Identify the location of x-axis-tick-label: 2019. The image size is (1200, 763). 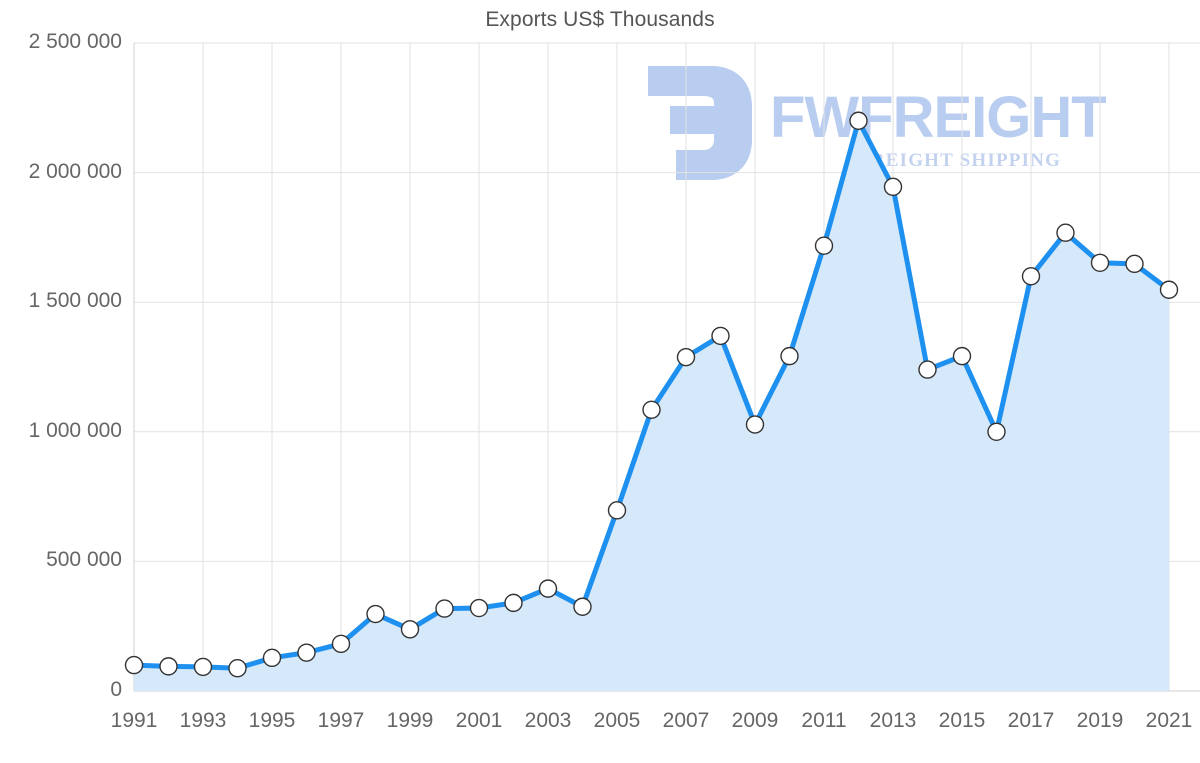
(1100, 720).